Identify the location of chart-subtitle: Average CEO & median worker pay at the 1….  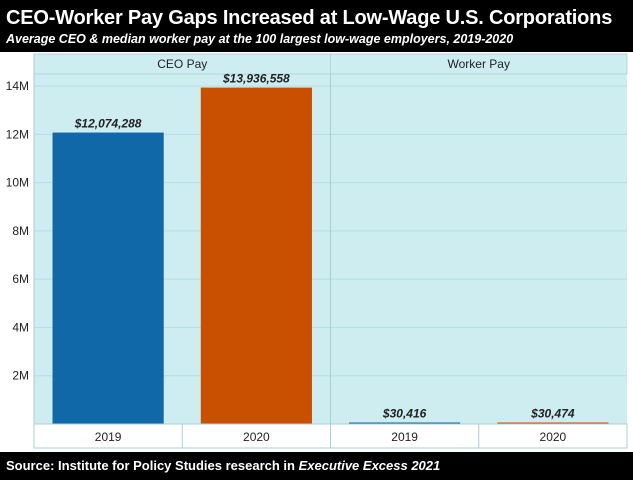
(260, 39).